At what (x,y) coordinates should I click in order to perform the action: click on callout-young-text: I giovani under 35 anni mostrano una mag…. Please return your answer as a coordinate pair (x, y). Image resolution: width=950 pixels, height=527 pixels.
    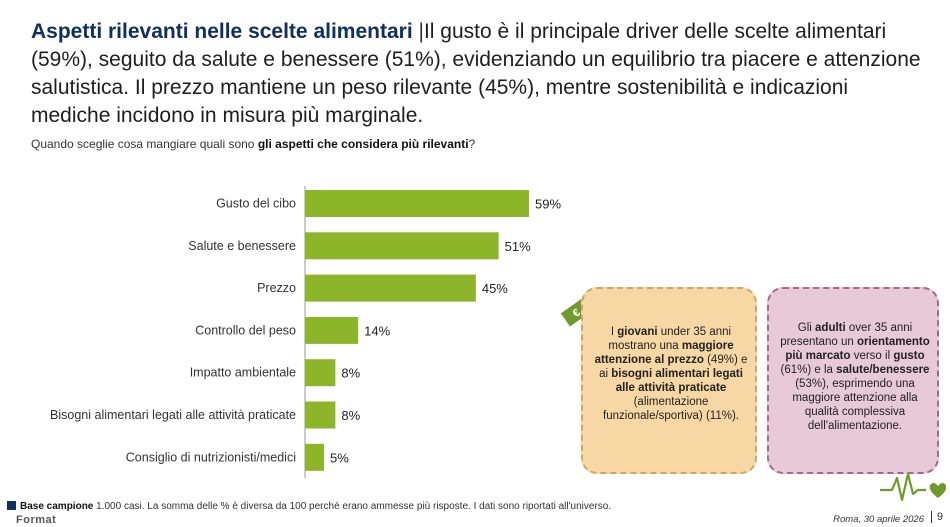
    Looking at the image, I should click on (671, 374).